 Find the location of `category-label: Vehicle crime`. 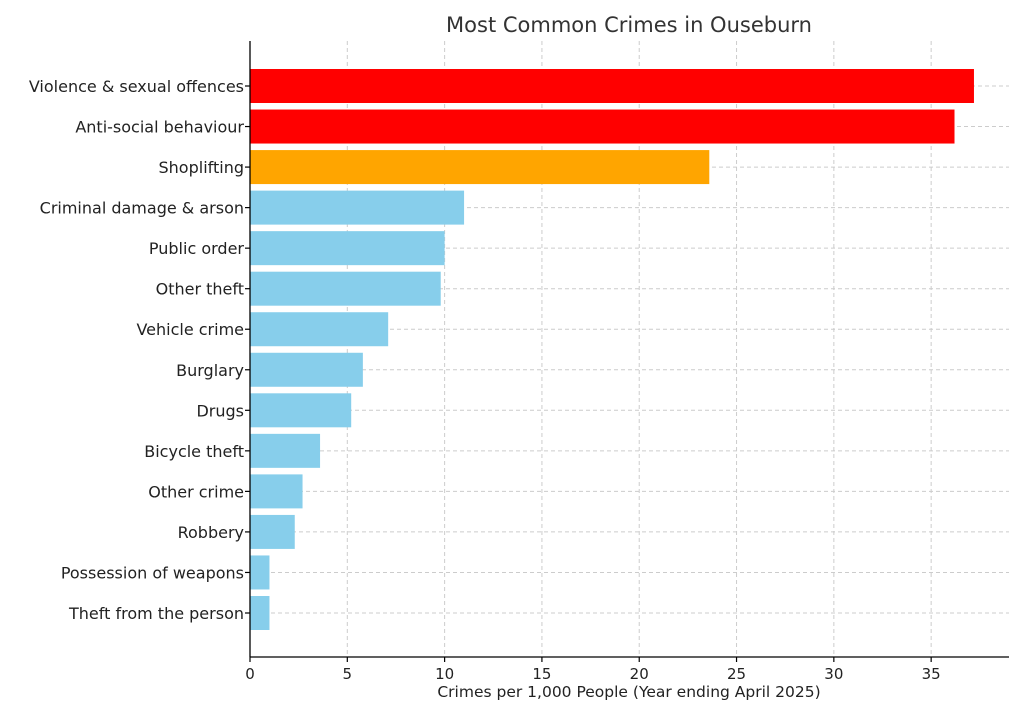

category-label: Vehicle crime is located at coordinates (190, 329).